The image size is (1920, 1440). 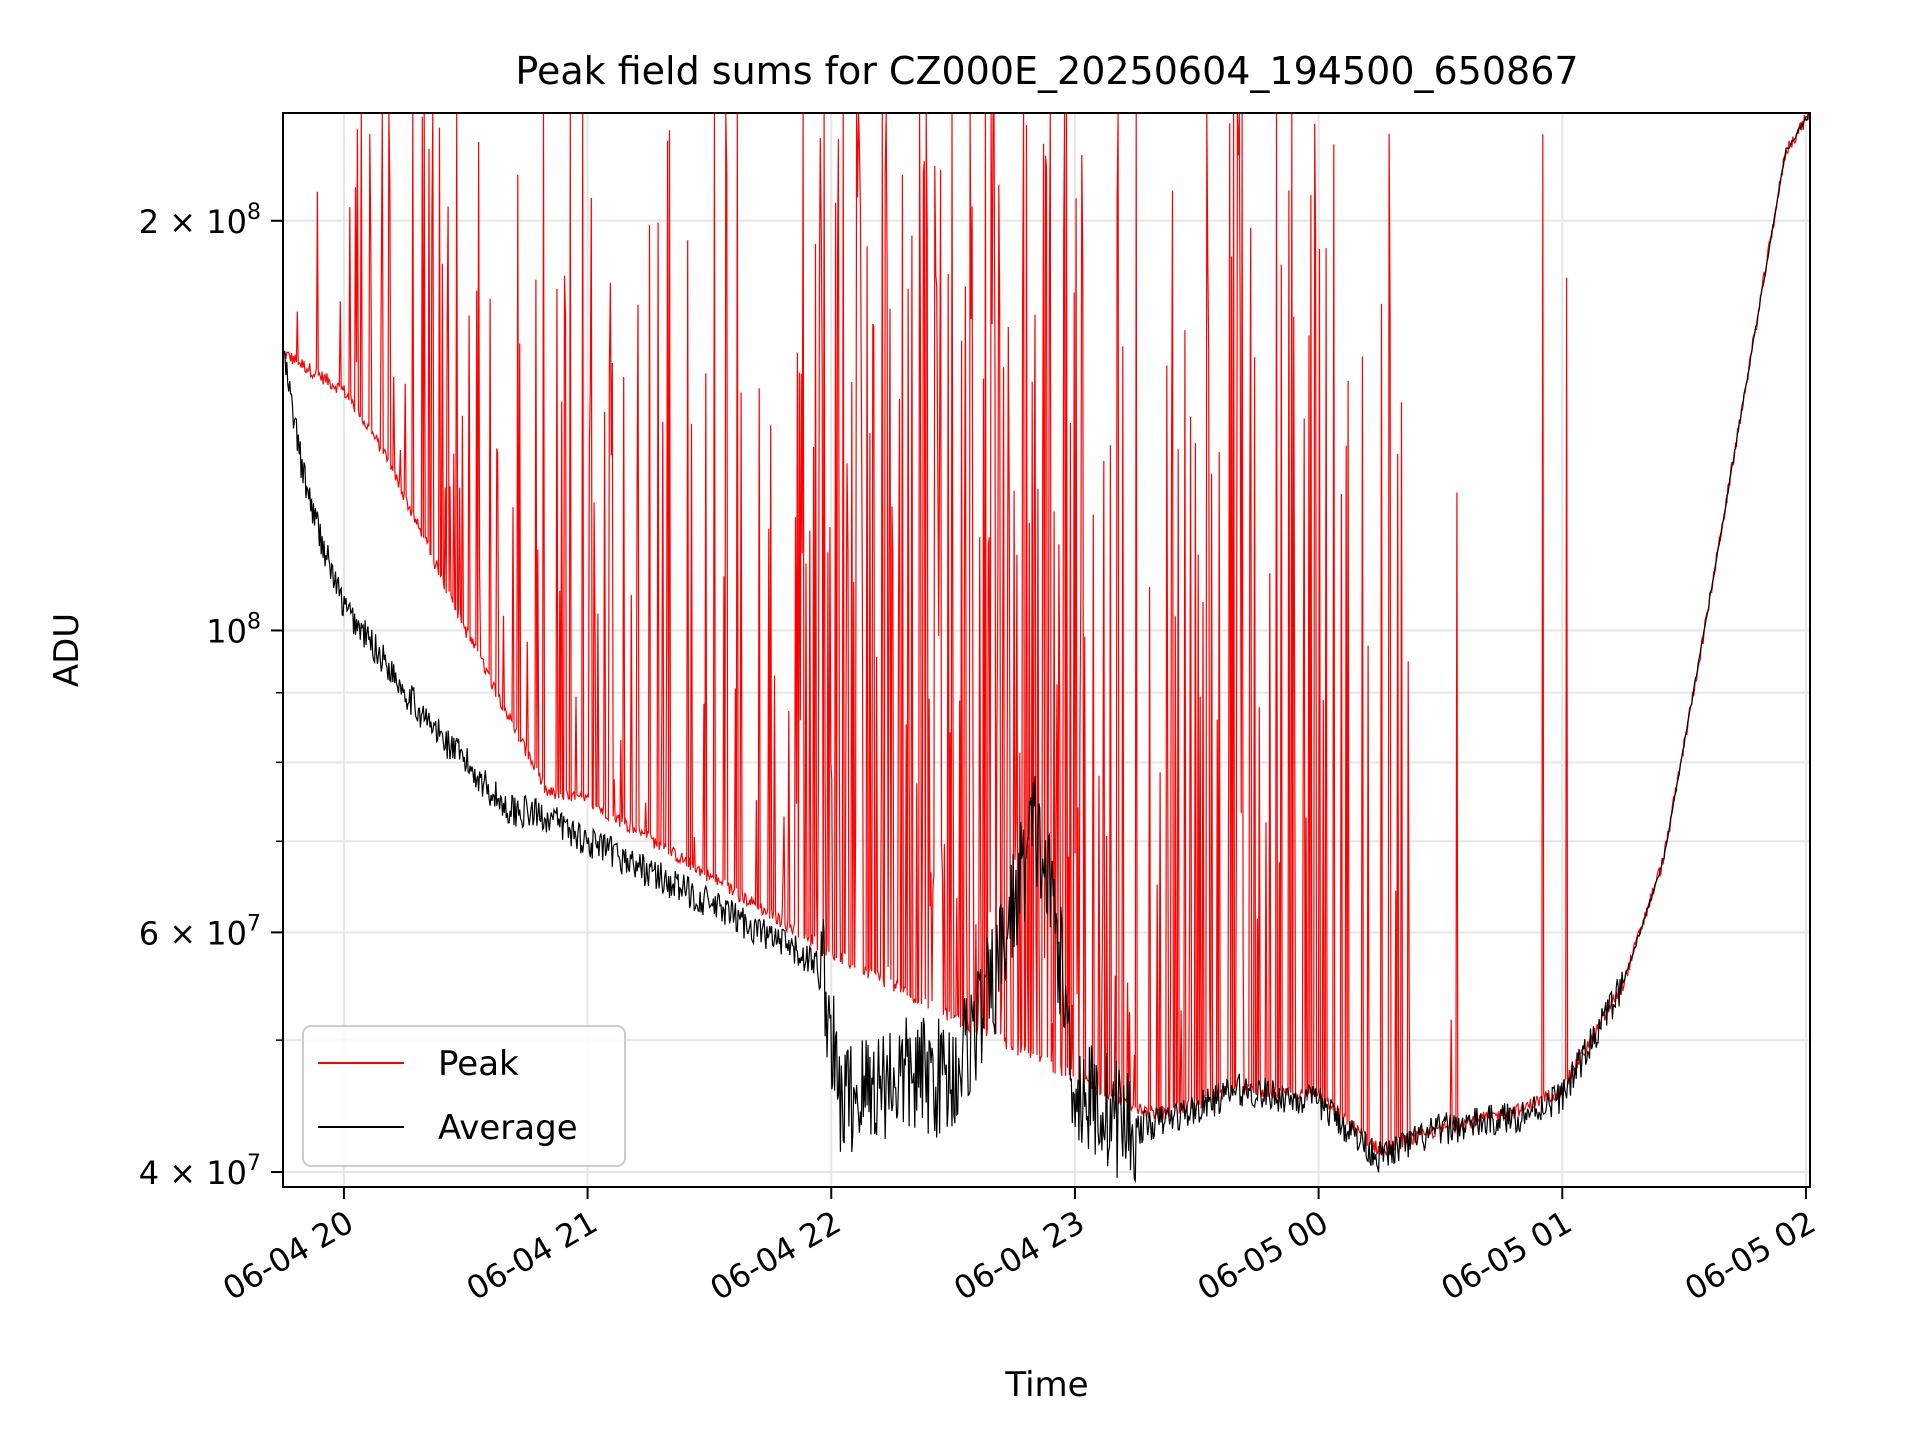 I want to click on x-tick-label: 06-04 22, so click(x=776, y=1255).